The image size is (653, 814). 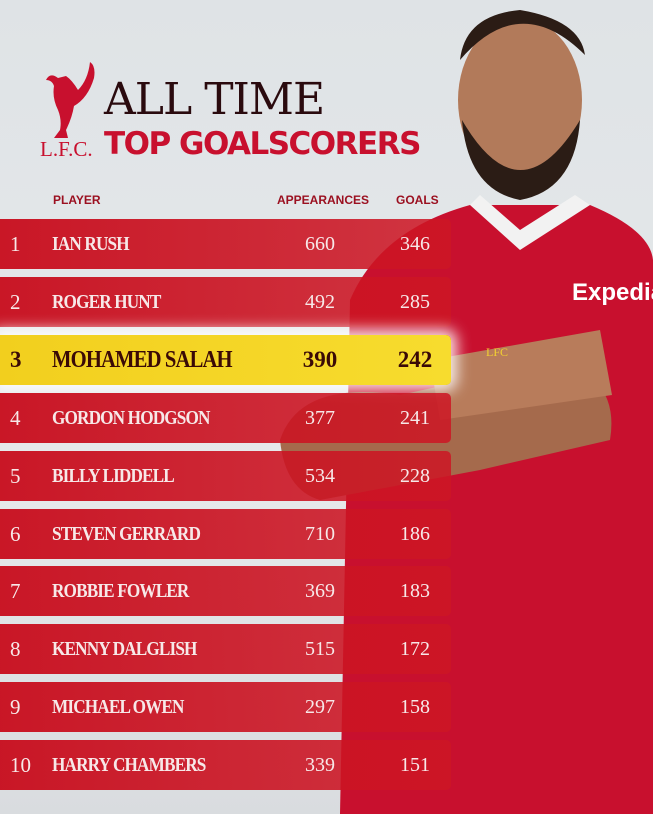 What do you see at coordinates (113, 475) in the screenshot?
I see `row-name: BILLY LIDDELL` at bounding box center [113, 475].